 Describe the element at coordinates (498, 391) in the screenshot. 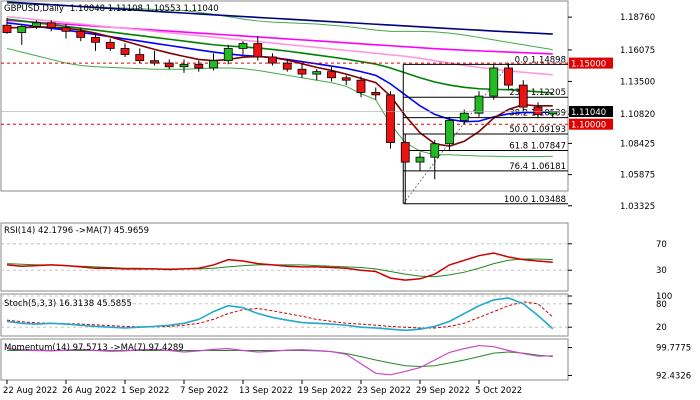

I see `time-tick-label: 5 Oct 2022` at that location.